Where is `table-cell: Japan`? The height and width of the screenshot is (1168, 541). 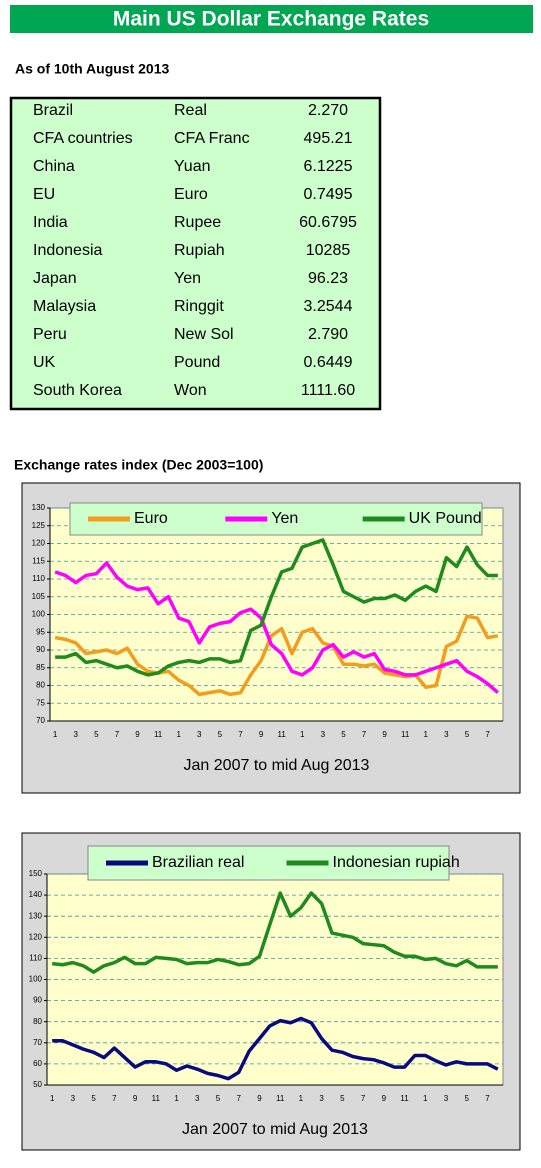
table-cell: Japan is located at coordinates (55, 278).